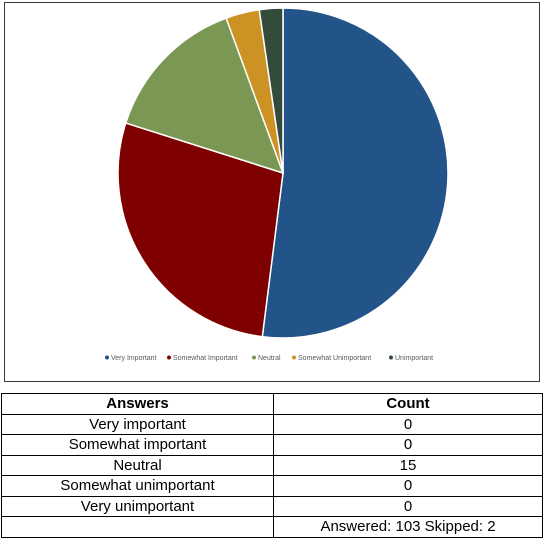 The width and height of the screenshot is (550, 553). What do you see at coordinates (137, 445) in the screenshot?
I see `answer-cell: Somewhat important` at bounding box center [137, 445].